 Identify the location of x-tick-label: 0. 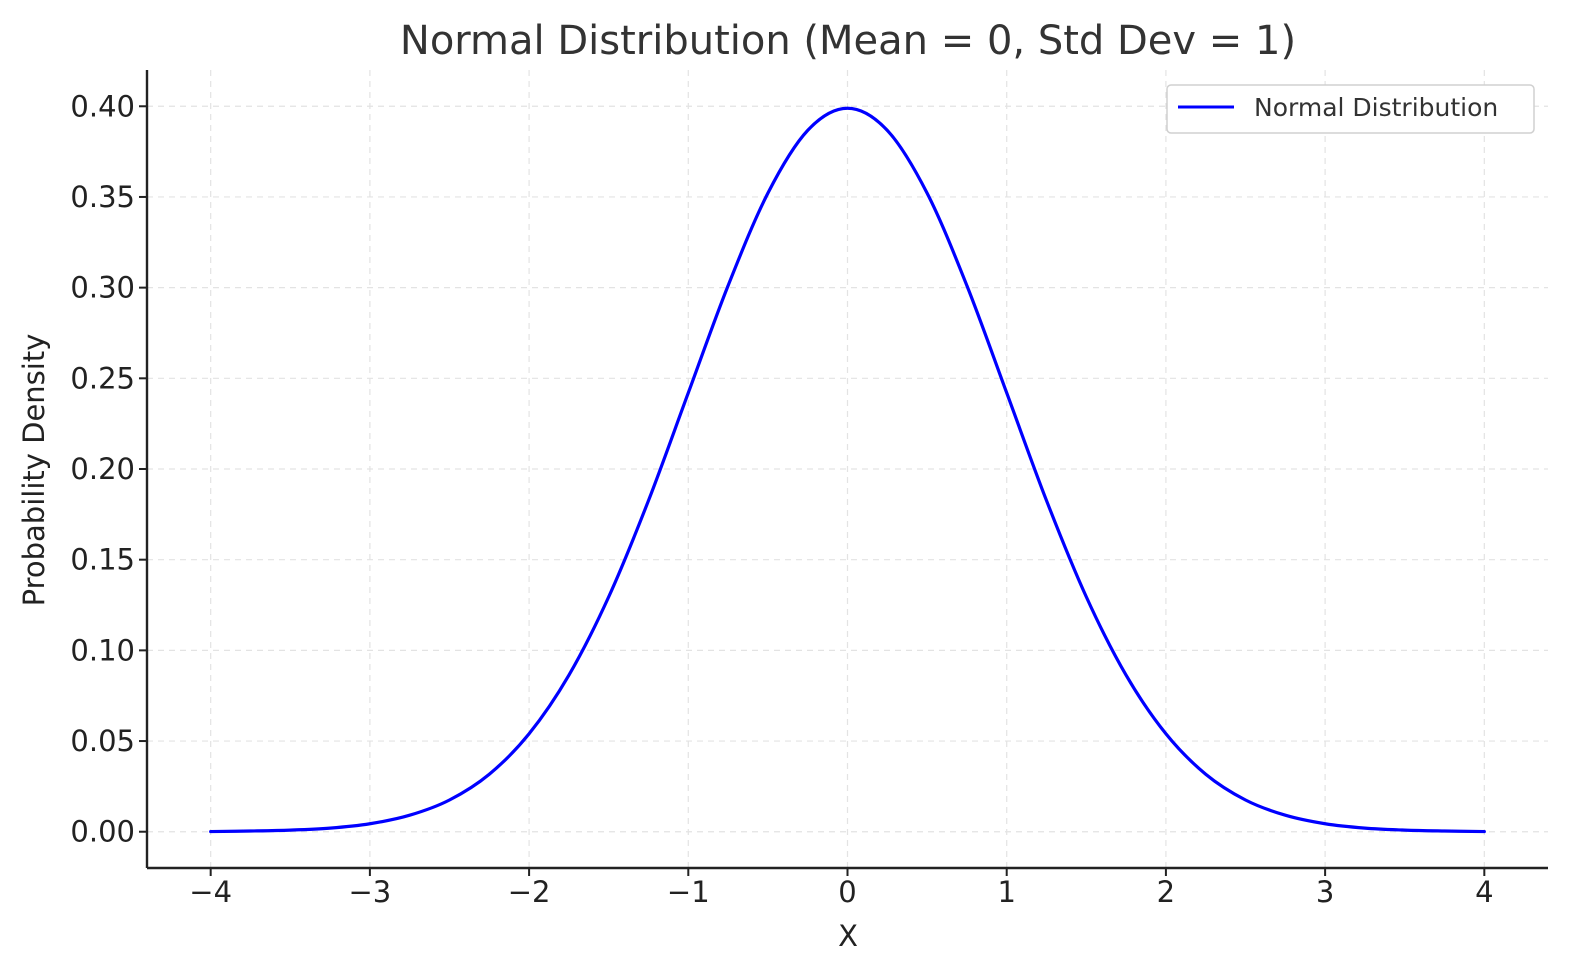
(847, 892).